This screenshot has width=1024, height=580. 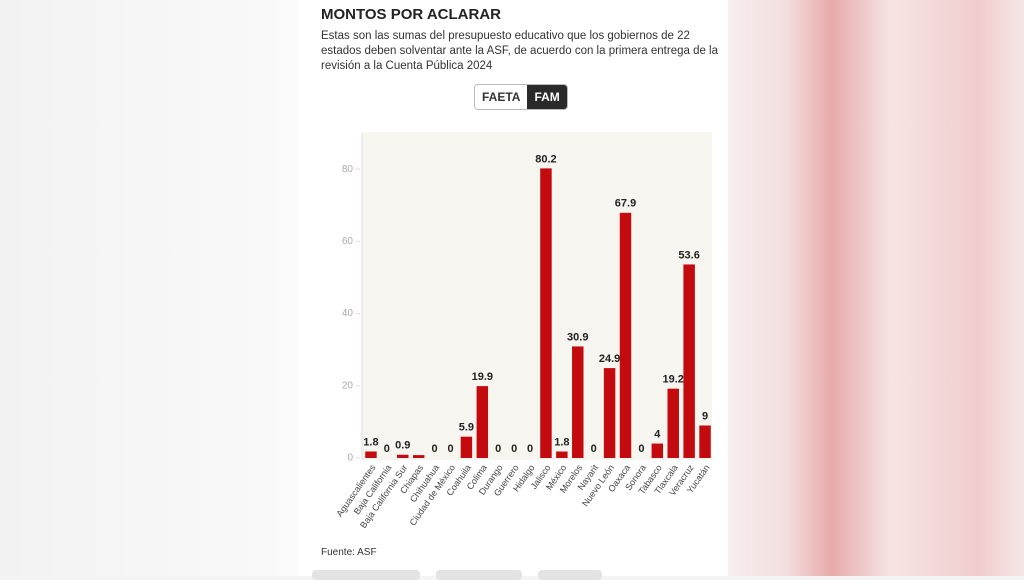 What do you see at coordinates (609, 359) in the screenshot?
I see `data-label: 24.9` at bounding box center [609, 359].